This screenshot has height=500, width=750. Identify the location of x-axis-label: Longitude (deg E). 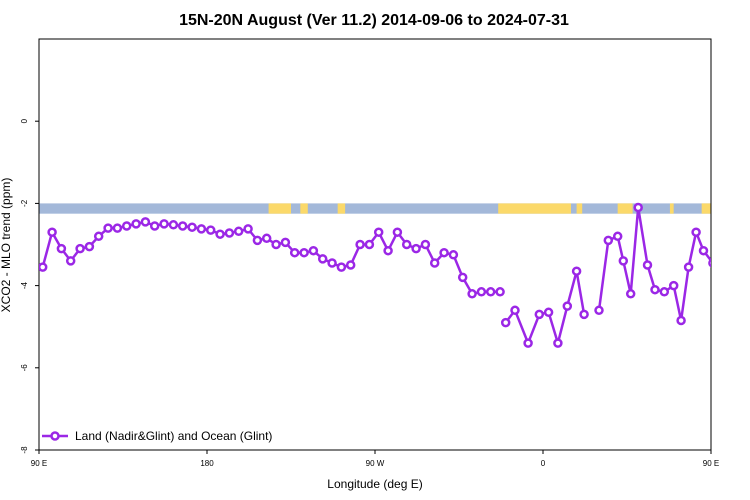
(374, 484).